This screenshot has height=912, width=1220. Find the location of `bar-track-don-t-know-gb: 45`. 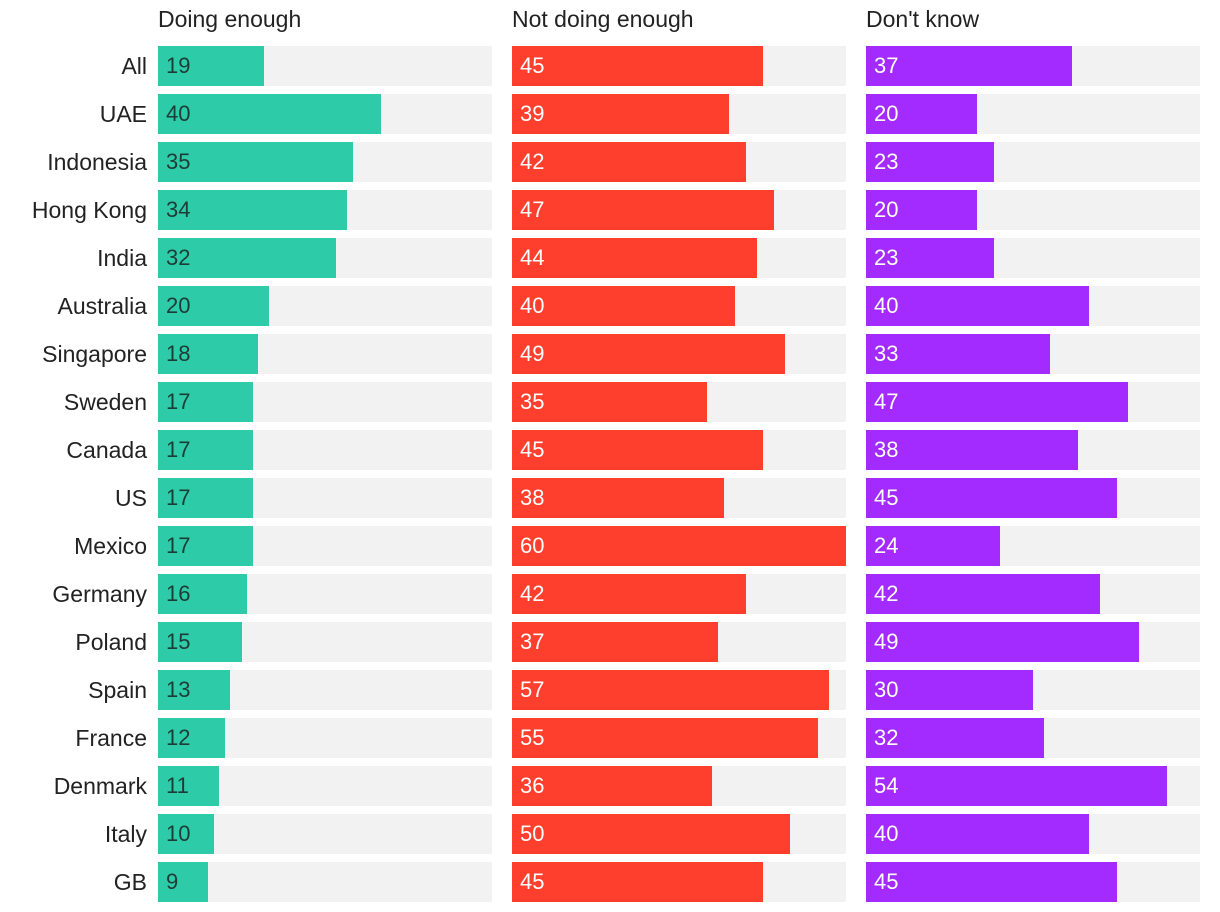

bar-track-don-t-know-gb: 45 is located at coordinates (1033, 882).